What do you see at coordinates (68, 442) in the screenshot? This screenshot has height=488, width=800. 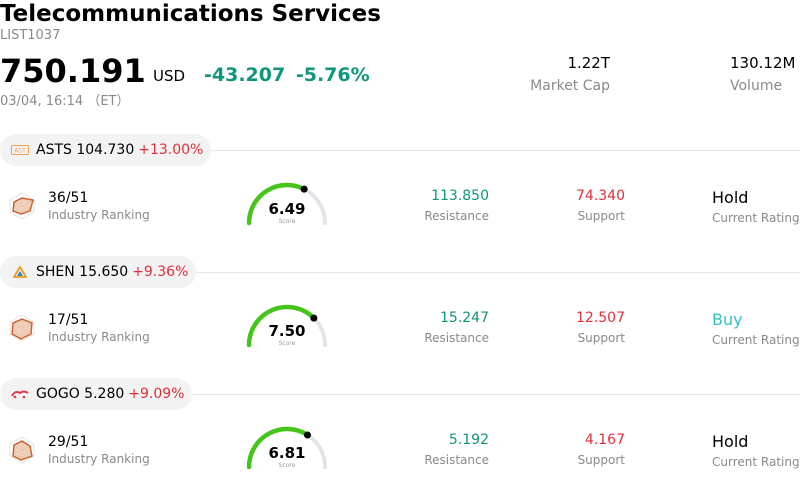 I see `industry-rank: 29/51` at bounding box center [68, 442].